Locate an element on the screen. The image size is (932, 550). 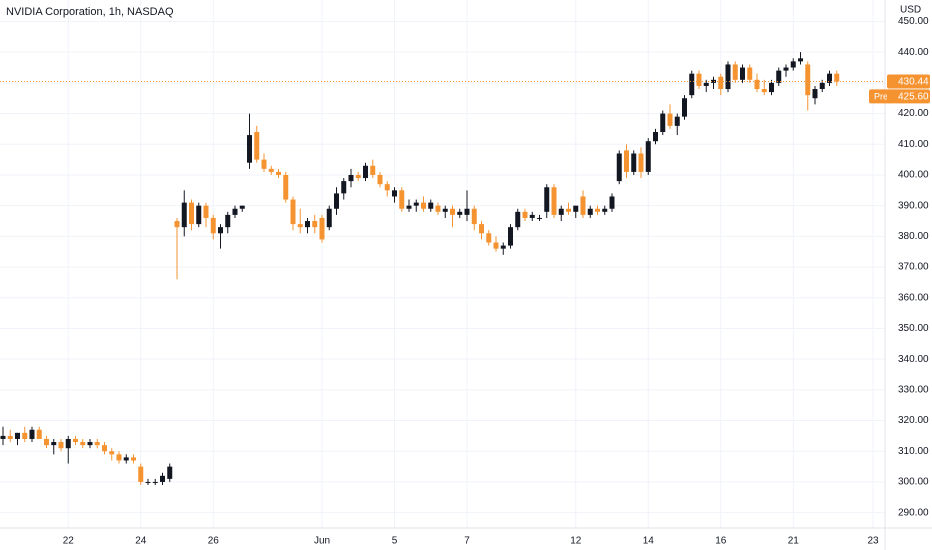
x-tick-label: 22 is located at coordinates (69, 541).